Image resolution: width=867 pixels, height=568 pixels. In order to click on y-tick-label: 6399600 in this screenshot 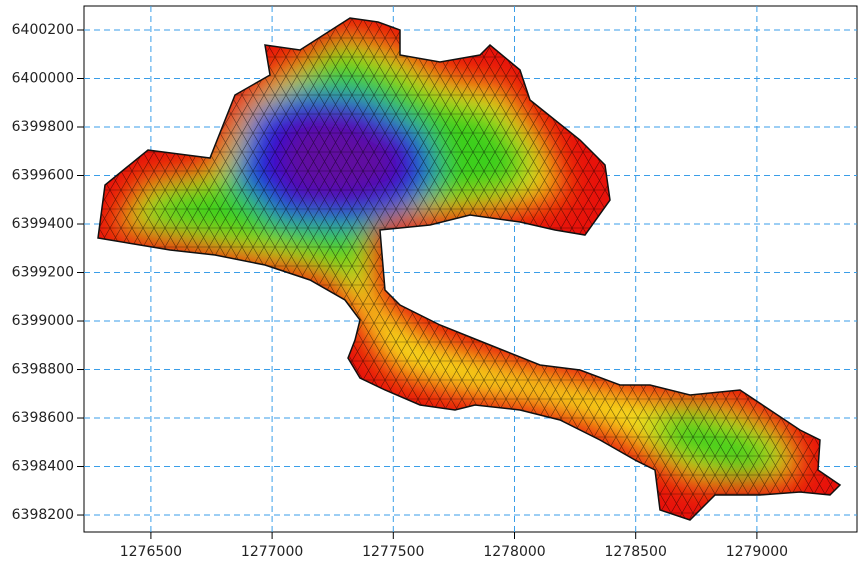, I will do `click(43, 176)`.